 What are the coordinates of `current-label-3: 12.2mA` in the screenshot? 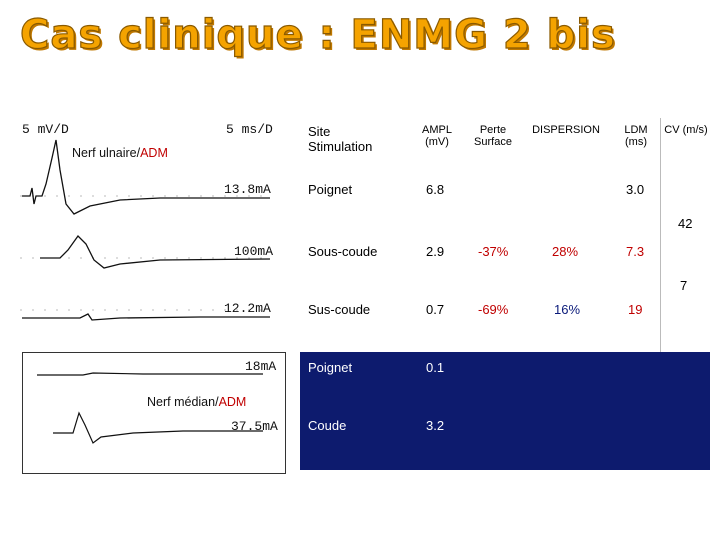 It's located at (247, 308).